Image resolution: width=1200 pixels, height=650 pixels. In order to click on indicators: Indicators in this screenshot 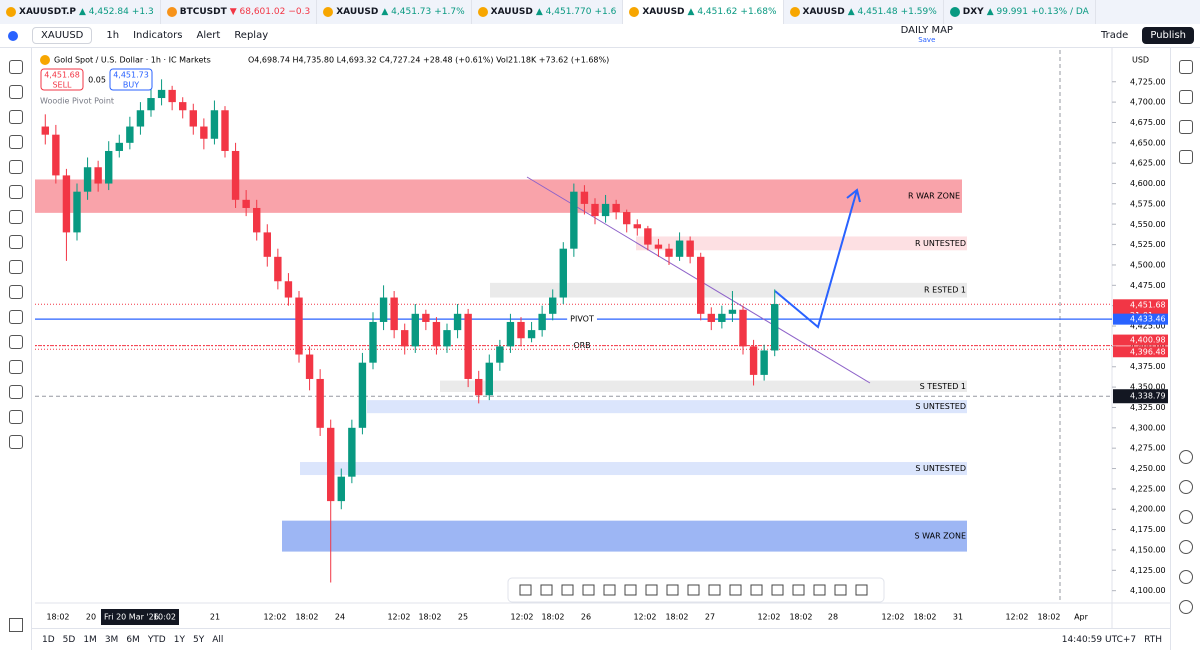, I will do `click(158, 35)`.